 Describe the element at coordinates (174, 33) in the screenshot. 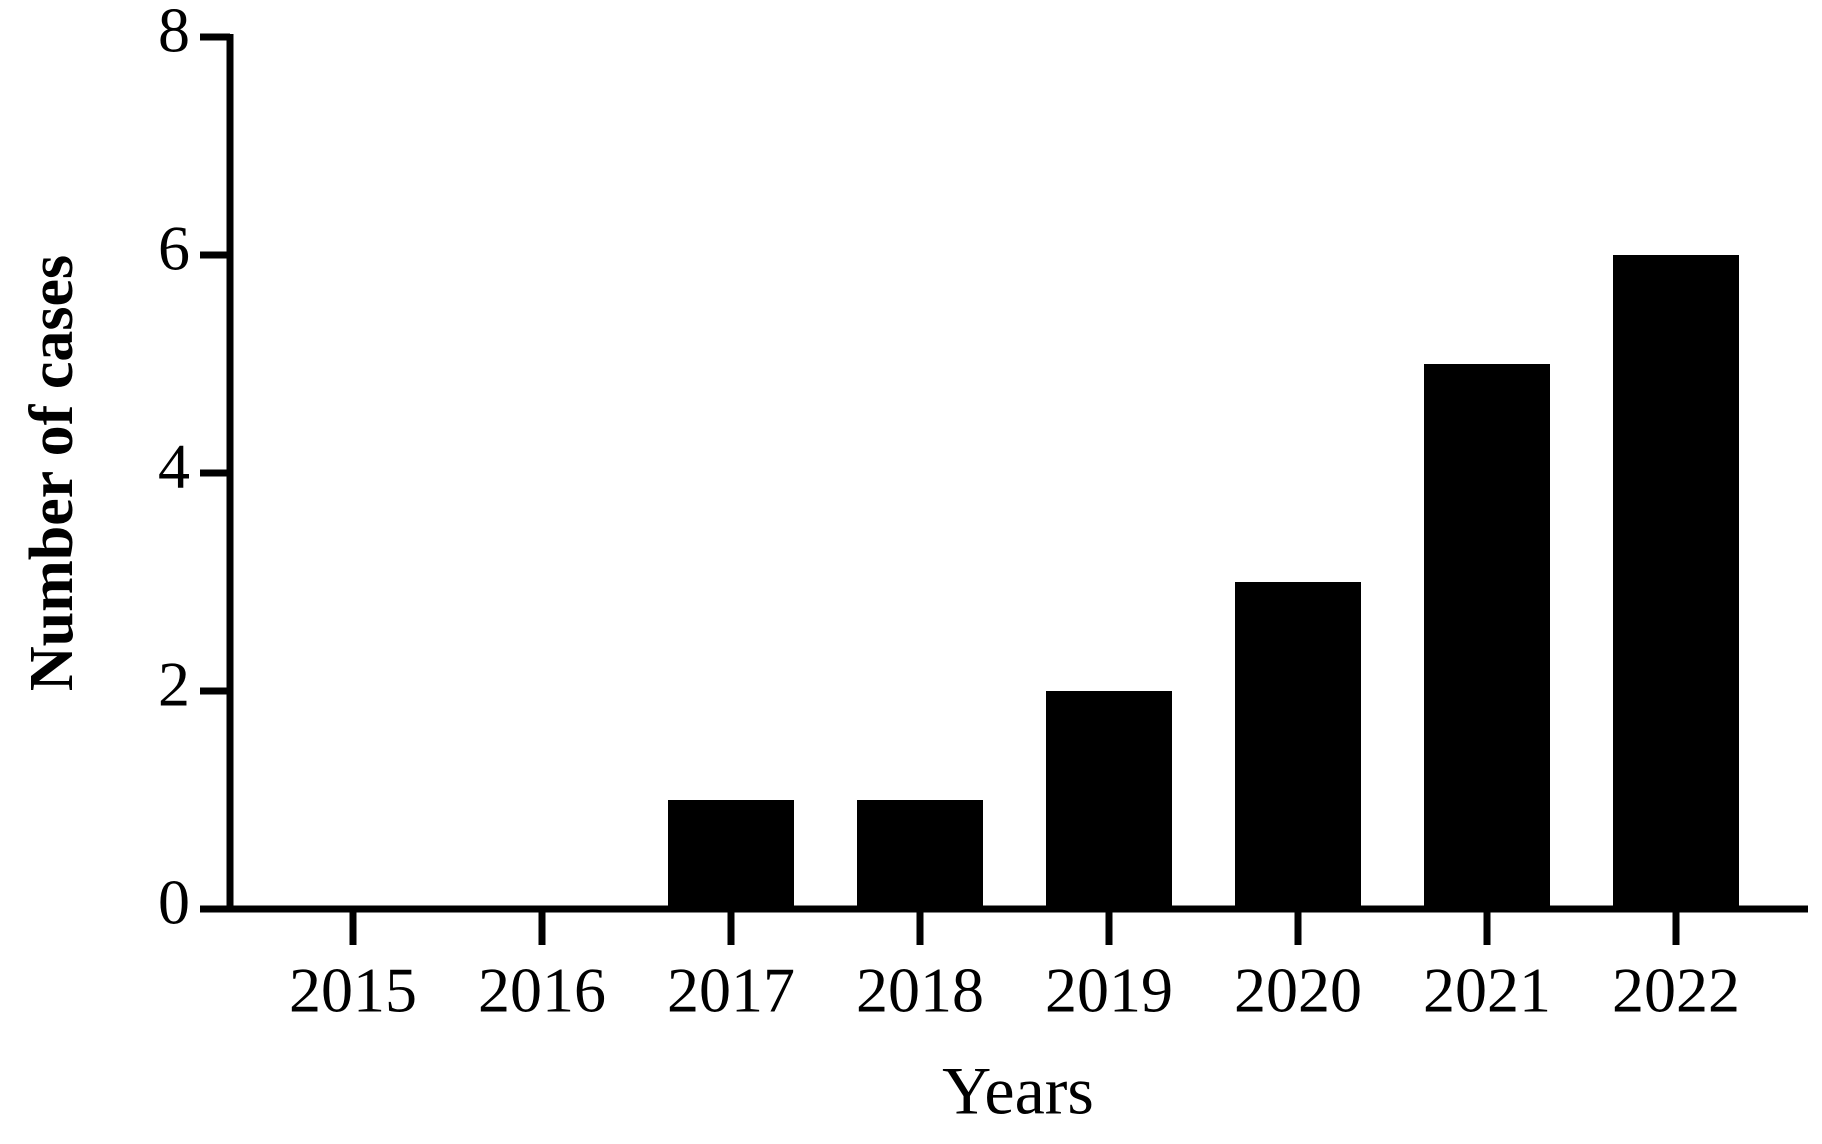

I see `y-tick-label: 8` at that location.